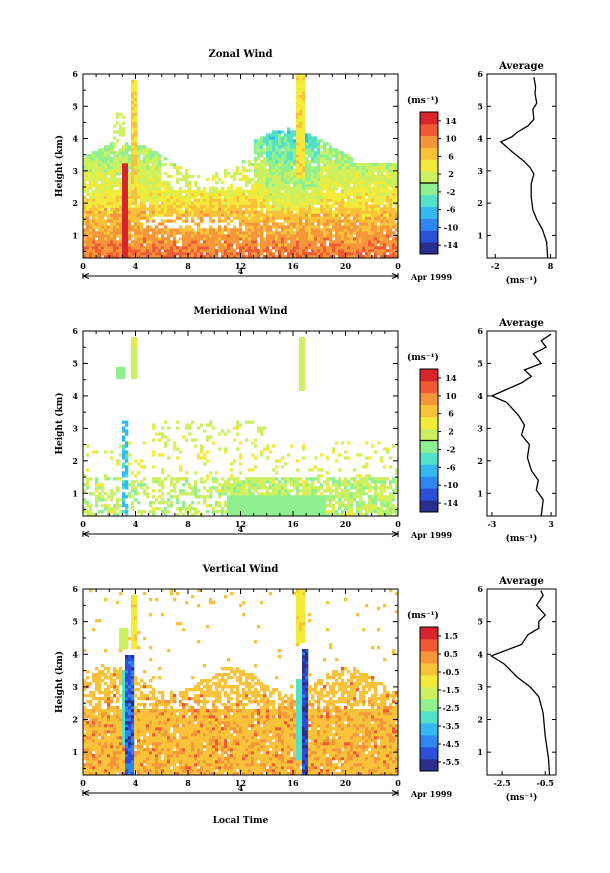 This screenshot has width=610, height=873. Describe the element at coordinates (429, 494) in the screenshot. I see `colorbar-swatch` at that location.